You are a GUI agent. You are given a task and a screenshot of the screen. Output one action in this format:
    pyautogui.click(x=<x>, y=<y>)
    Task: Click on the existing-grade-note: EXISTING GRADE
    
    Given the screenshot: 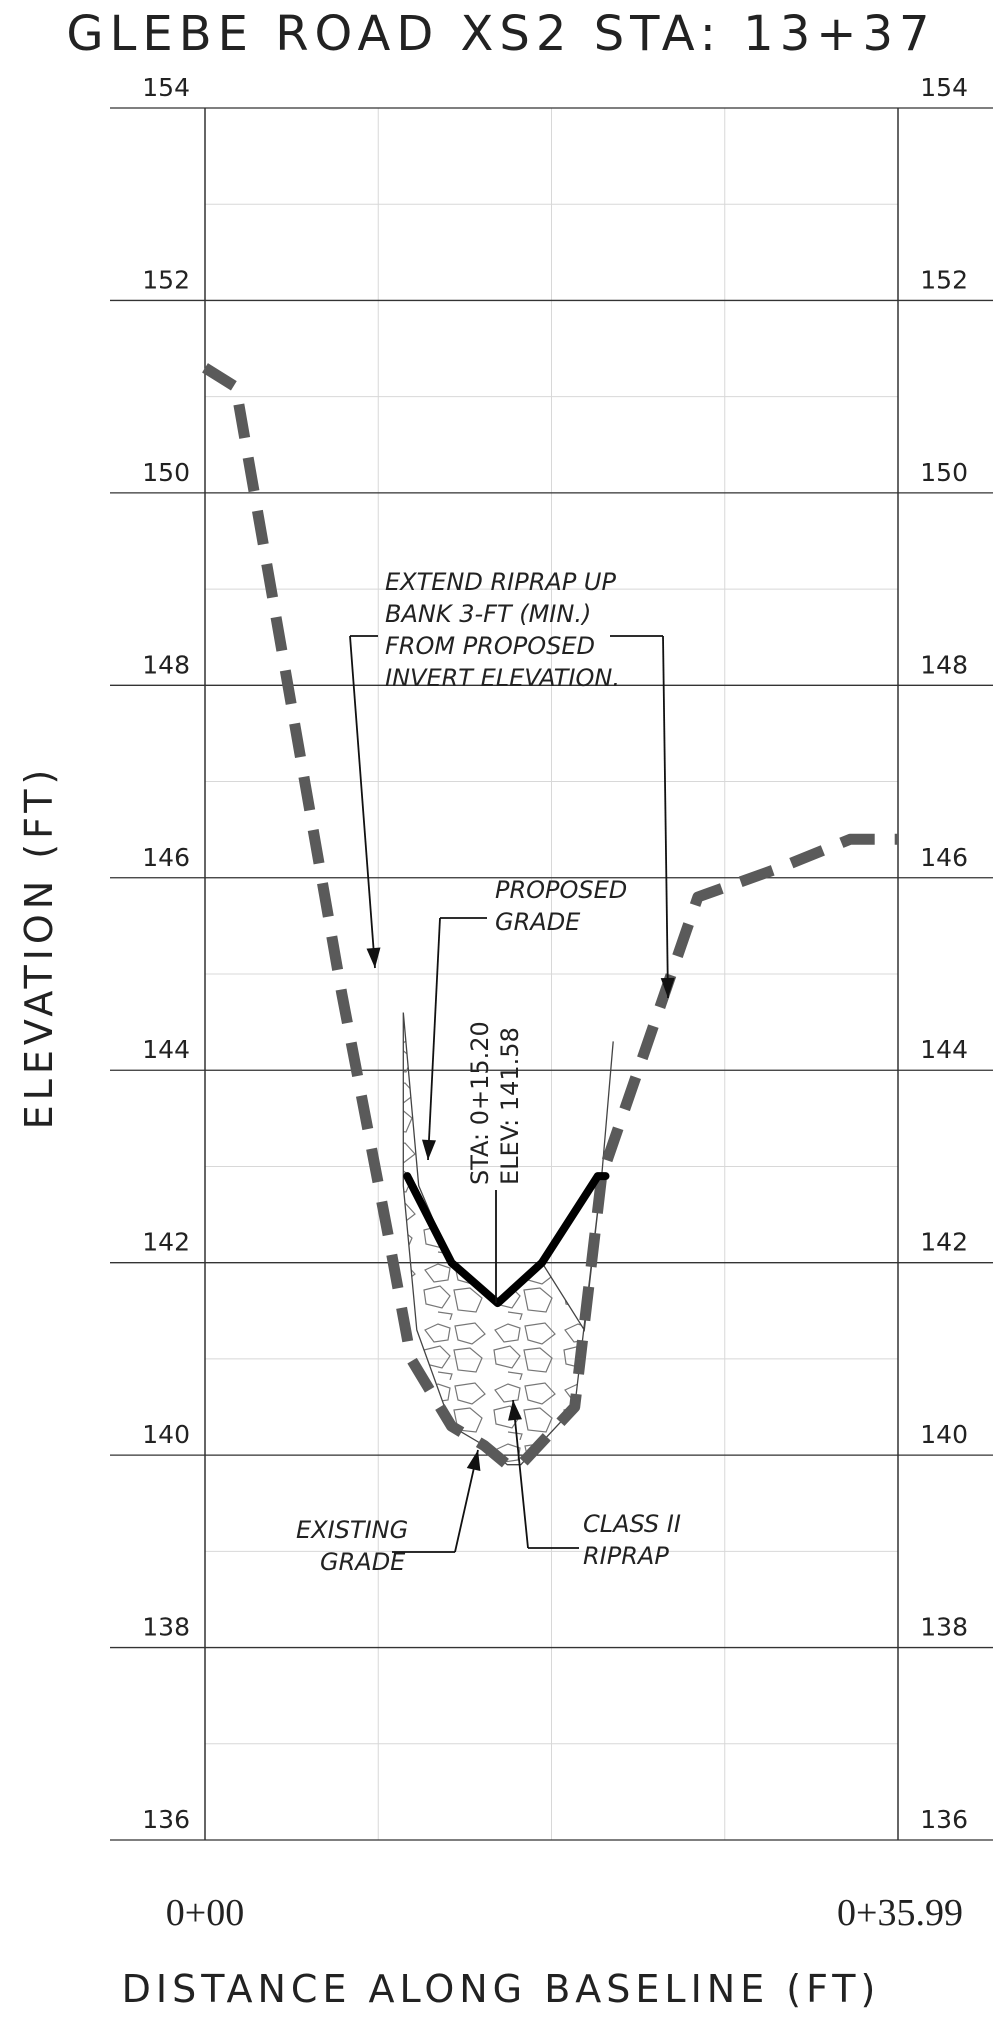 What is the action you would take?
    pyautogui.click(x=352, y=1546)
    